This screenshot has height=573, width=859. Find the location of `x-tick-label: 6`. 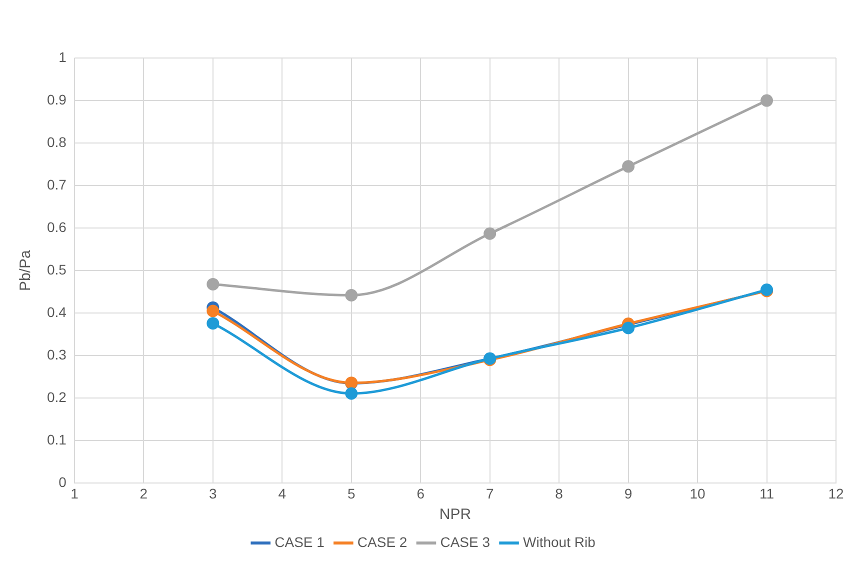

x-tick-label: 6 is located at coordinates (420, 493).